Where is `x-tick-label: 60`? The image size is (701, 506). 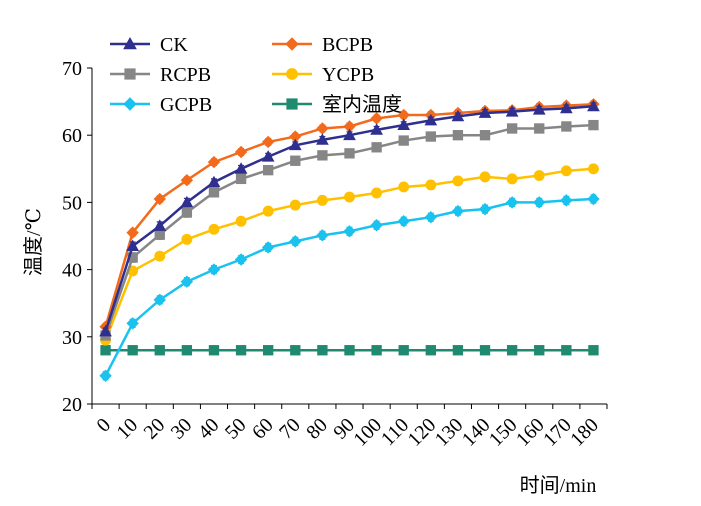
x-tick-label: 60 is located at coordinates (263, 429).